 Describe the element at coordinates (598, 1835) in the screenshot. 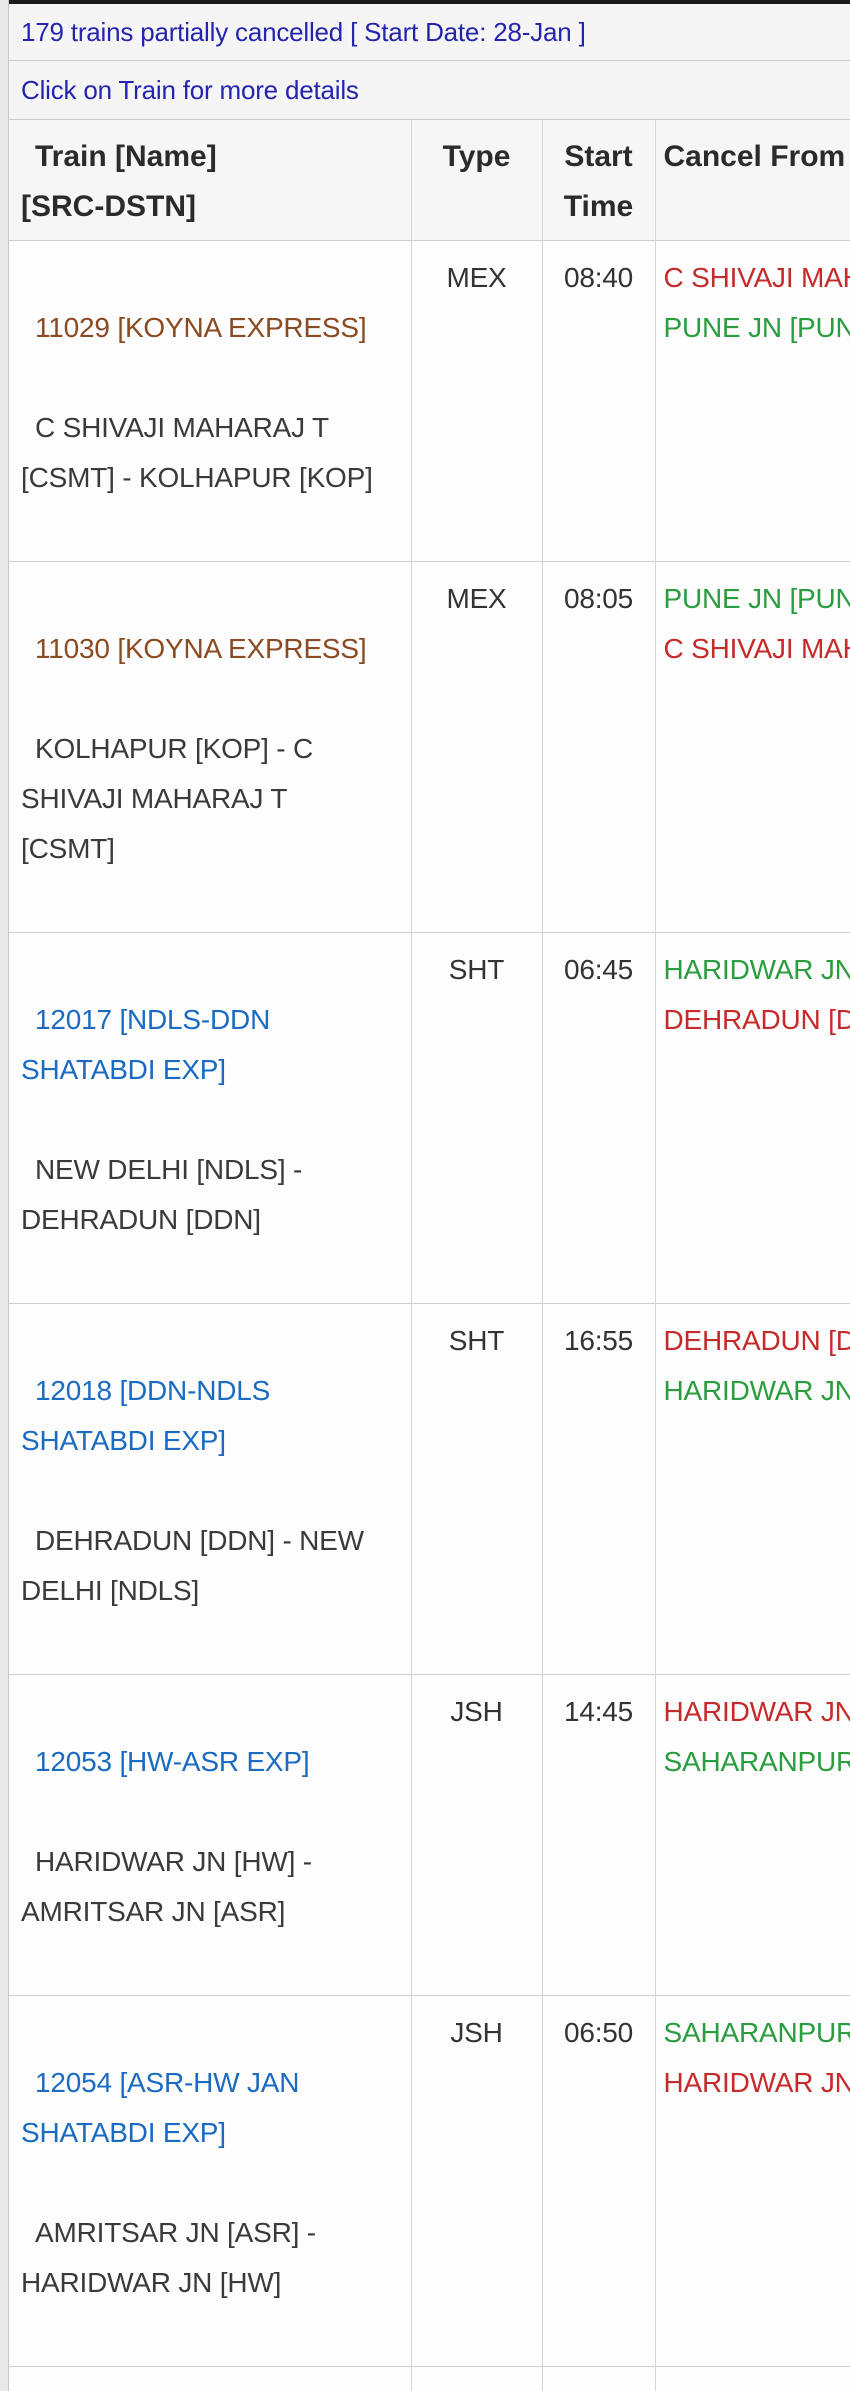

I see `train-start-time: 14:45` at that location.